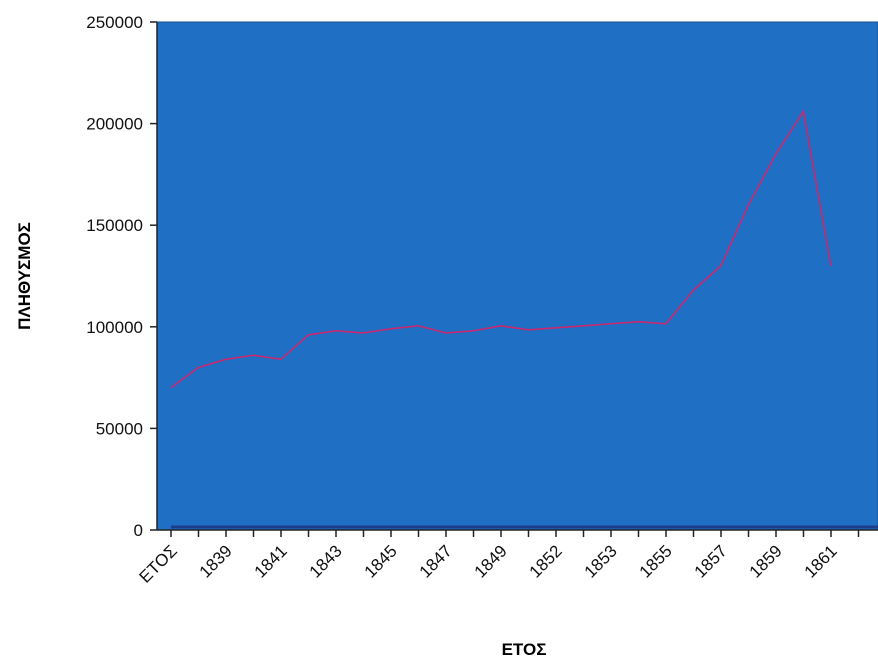 The height and width of the screenshot is (662, 878). What do you see at coordinates (601, 561) in the screenshot?
I see `x-tick-label: 1853` at bounding box center [601, 561].